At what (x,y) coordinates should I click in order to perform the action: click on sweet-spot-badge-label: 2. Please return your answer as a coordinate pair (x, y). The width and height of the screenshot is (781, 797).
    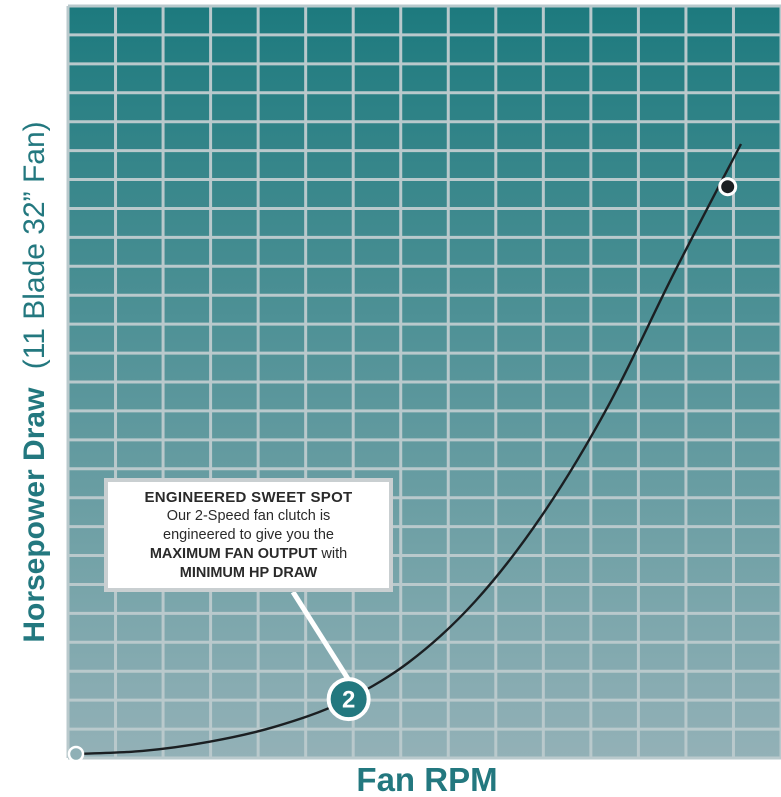
    Looking at the image, I should click on (348, 700).